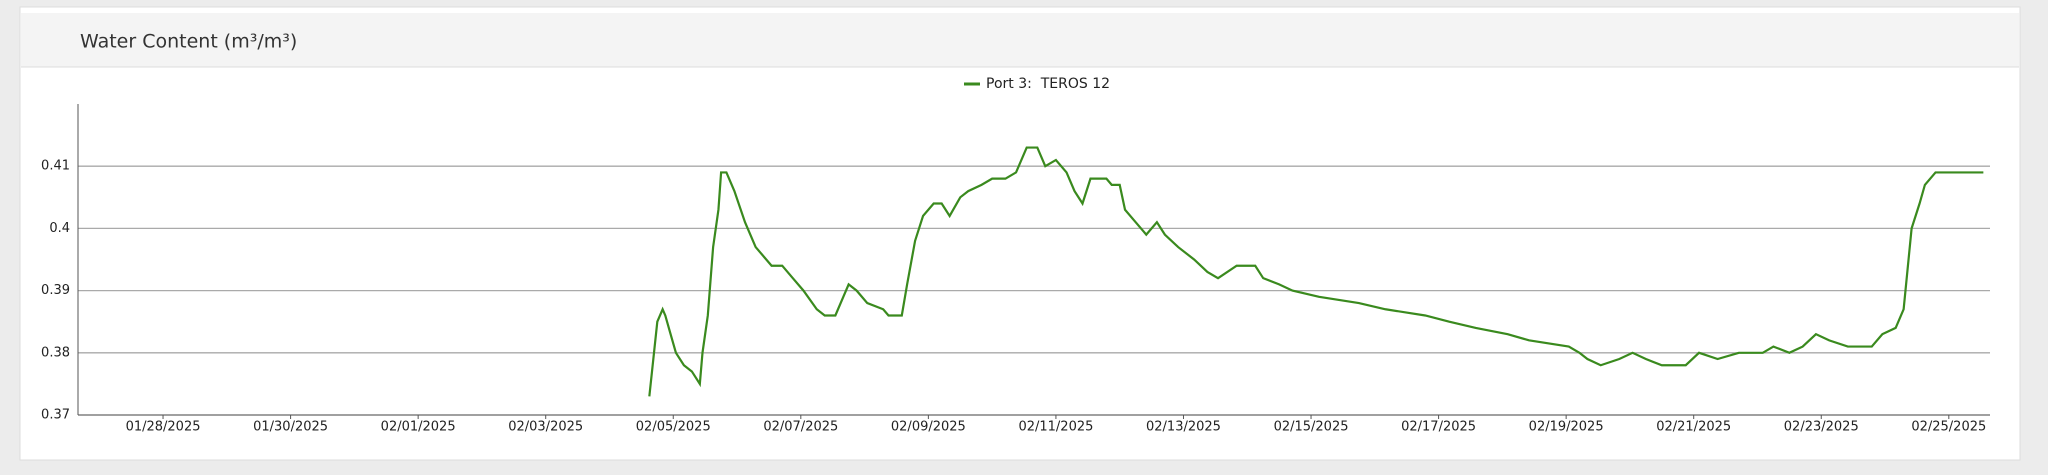 The width and height of the screenshot is (2048, 475). Describe the element at coordinates (1566, 427) in the screenshot. I see `x-tick-label: 02/19/2025` at that location.